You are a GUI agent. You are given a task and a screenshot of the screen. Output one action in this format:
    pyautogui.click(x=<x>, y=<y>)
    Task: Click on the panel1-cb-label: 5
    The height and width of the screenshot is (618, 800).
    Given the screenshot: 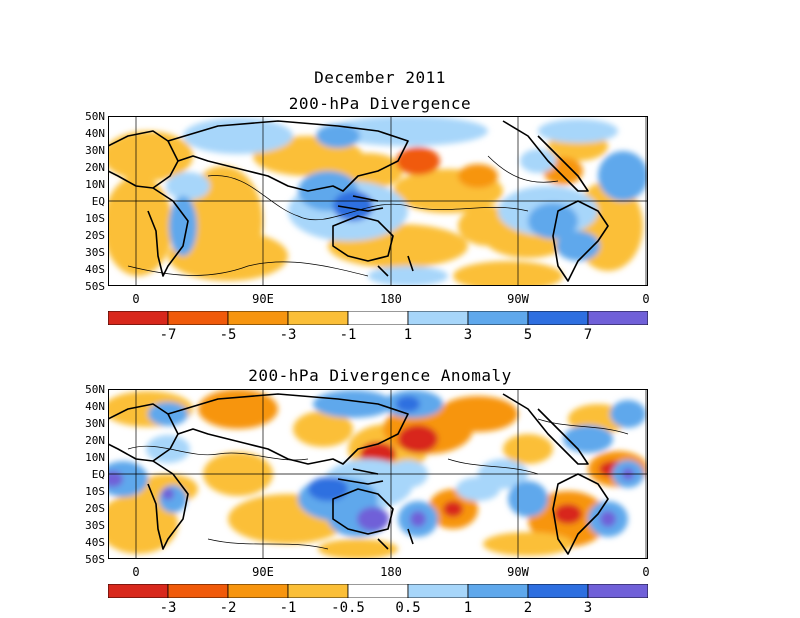 What is the action you would take?
    pyautogui.click(x=528, y=335)
    